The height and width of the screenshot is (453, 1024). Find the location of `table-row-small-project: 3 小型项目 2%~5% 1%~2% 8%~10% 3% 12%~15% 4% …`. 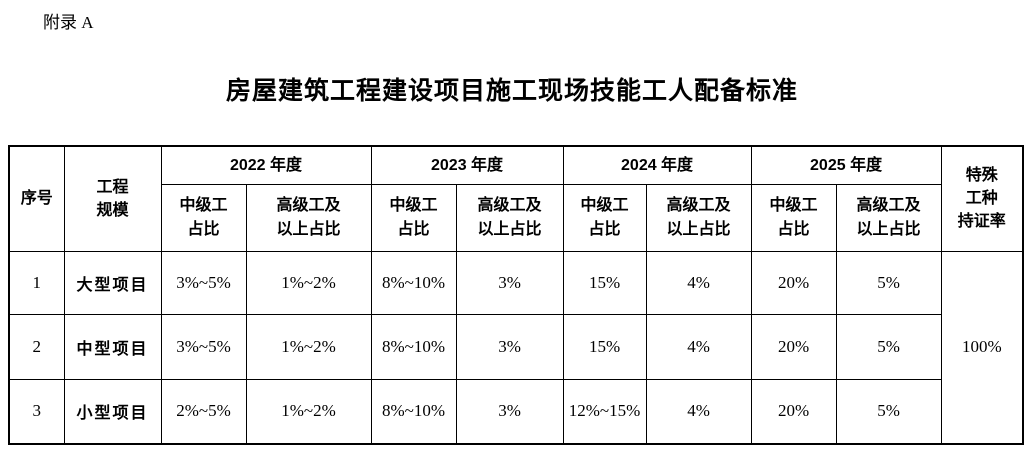

table-row-small-project: 3 小型项目 2%~5% 1%~2% 8%~10% 3% 12%~15% 4% … is located at coordinates (515, 411).